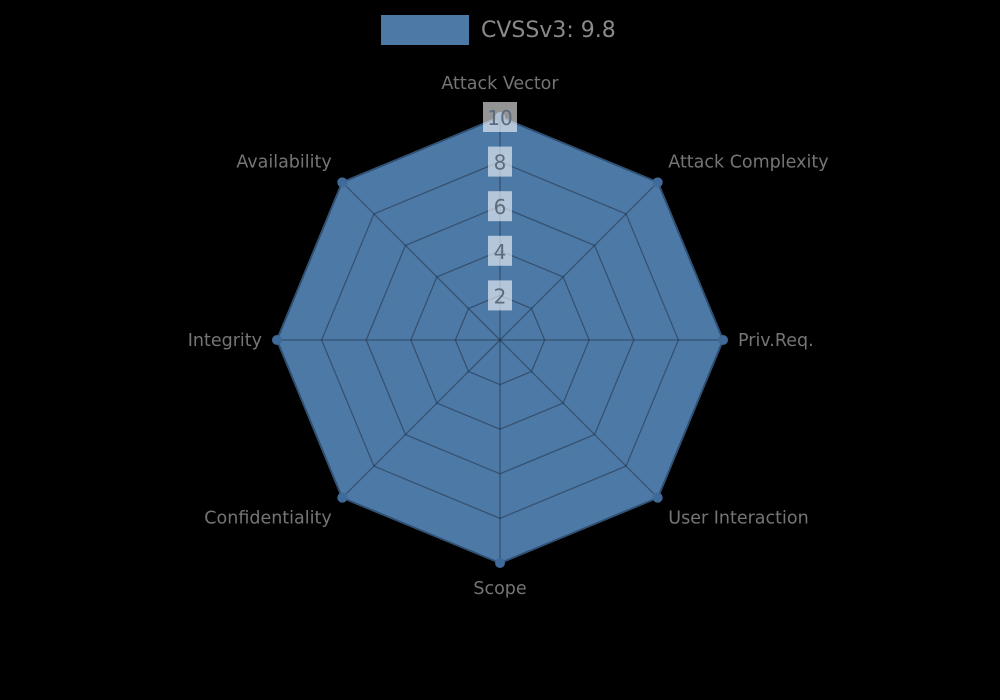 The image size is (1000, 700). Describe the element at coordinates (499, 589) in the screenshot. I see `axis-label-scope: Scope` at that location.